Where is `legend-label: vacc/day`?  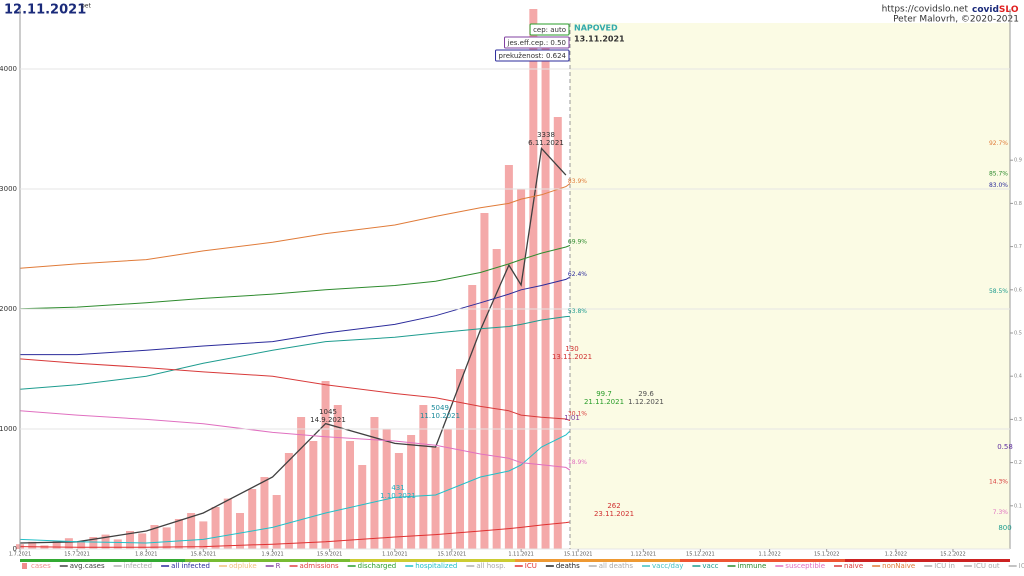 legend-label: vacc/day is located at coordinates (667, 566).